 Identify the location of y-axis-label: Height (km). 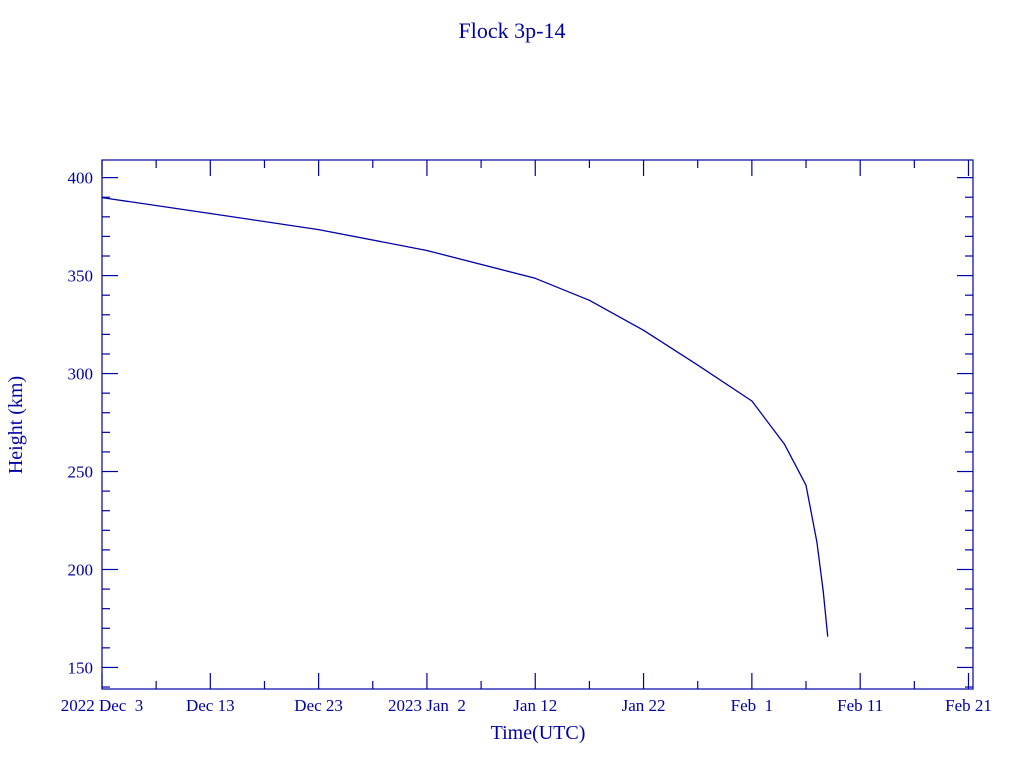
(16, 425).